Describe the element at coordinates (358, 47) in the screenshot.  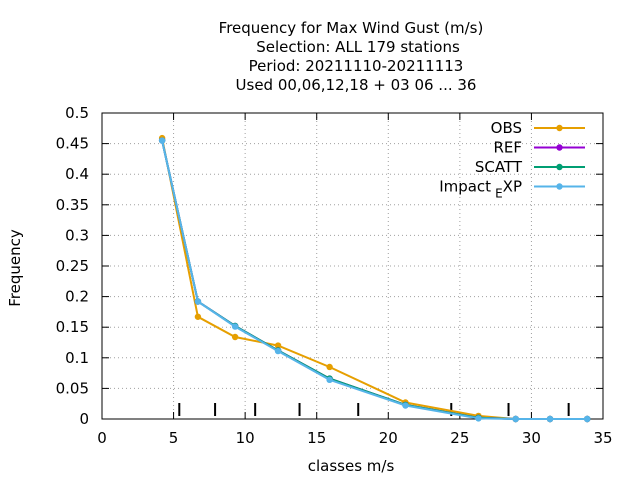
I see `title-line-2: Selection: ALL 179 stations` at that location.